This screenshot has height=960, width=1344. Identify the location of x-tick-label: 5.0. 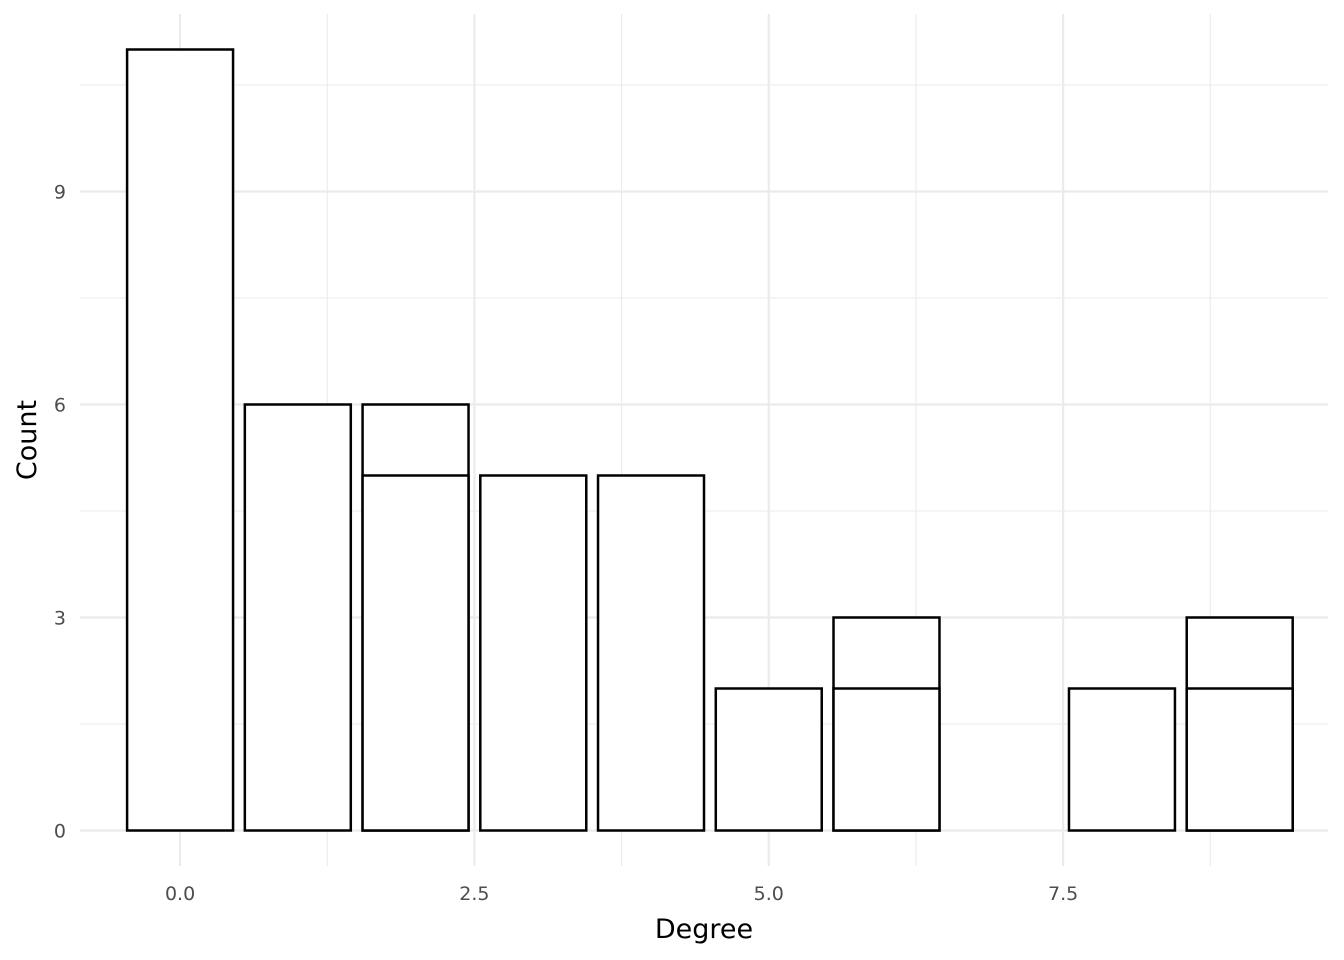
(769, 894).